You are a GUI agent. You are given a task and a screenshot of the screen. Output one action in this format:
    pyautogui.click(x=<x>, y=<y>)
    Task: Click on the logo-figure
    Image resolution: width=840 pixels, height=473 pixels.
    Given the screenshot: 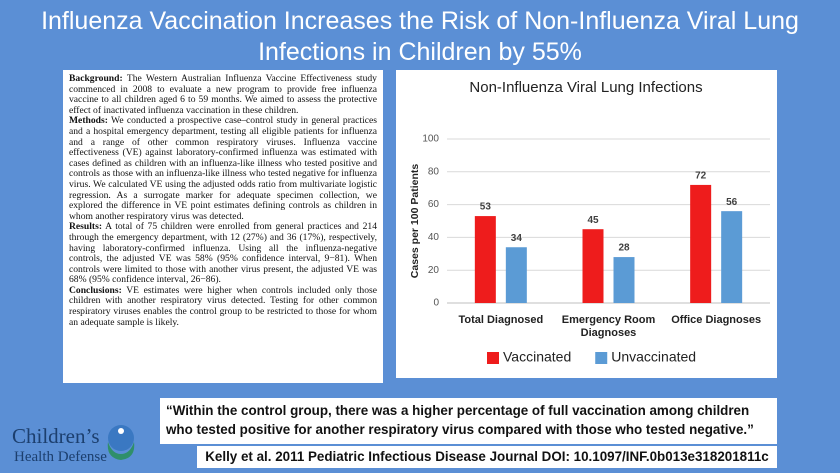 What is the action you would take?
    pyautogui.click(x=121, y=431)
    